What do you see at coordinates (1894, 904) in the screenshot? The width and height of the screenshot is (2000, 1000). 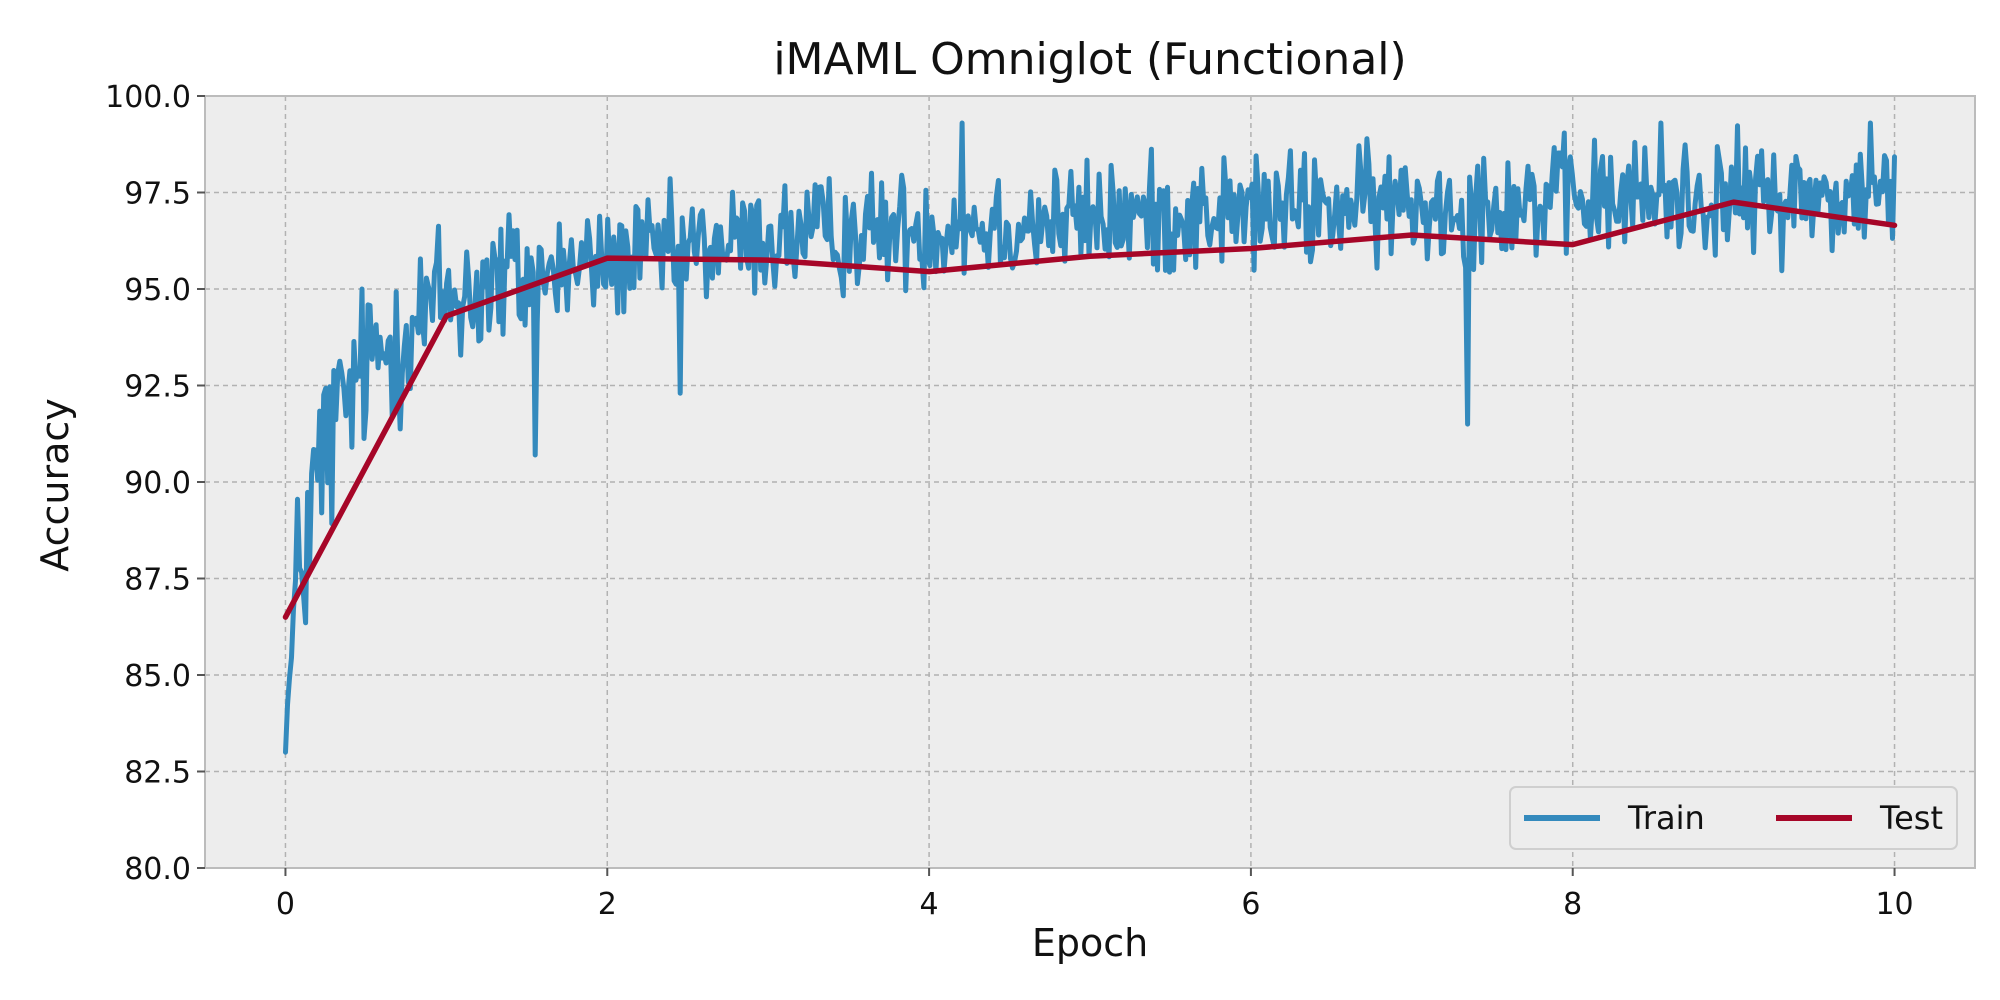 I see `x-tick-label: 10` at bounding box center [1894, 904].